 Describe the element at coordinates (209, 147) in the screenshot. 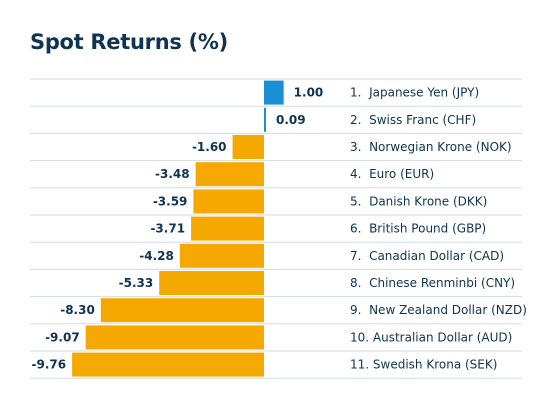

I see `value-label: -1.60` at that location.